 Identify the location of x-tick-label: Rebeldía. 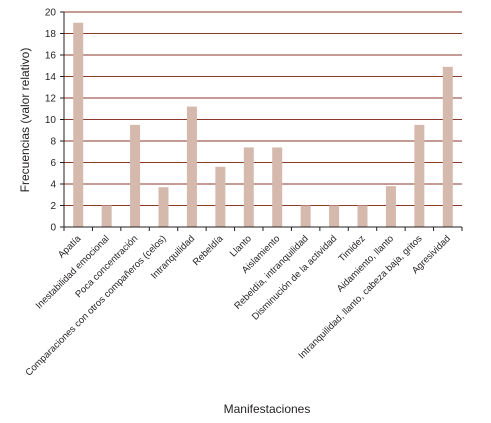
(208, 250).